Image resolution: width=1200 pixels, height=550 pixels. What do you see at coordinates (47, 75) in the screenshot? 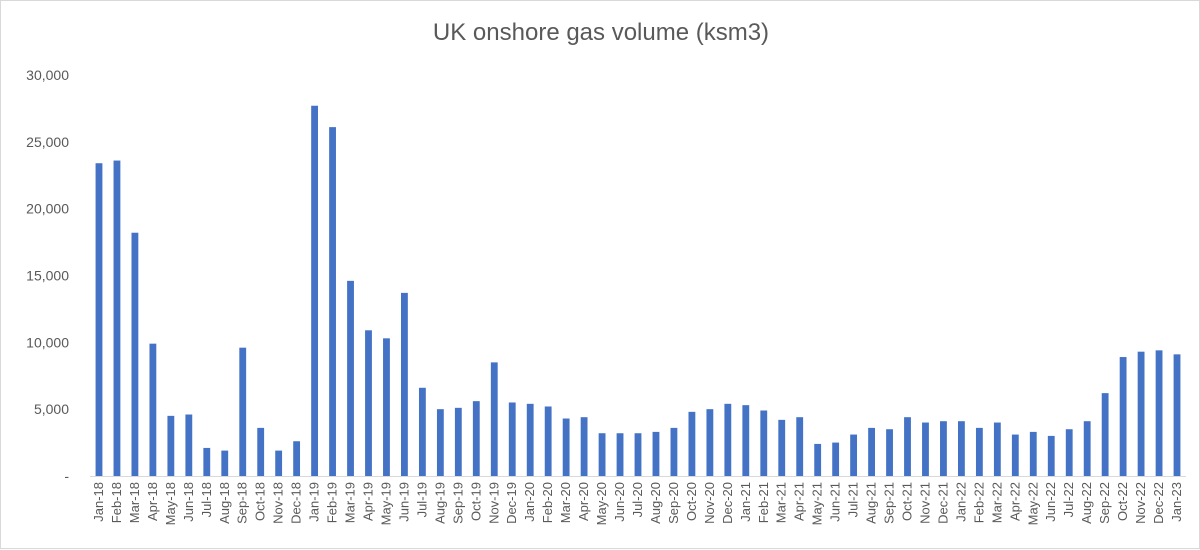
I see `y-tick-label: 30,000` at bounding box center [47, 75].